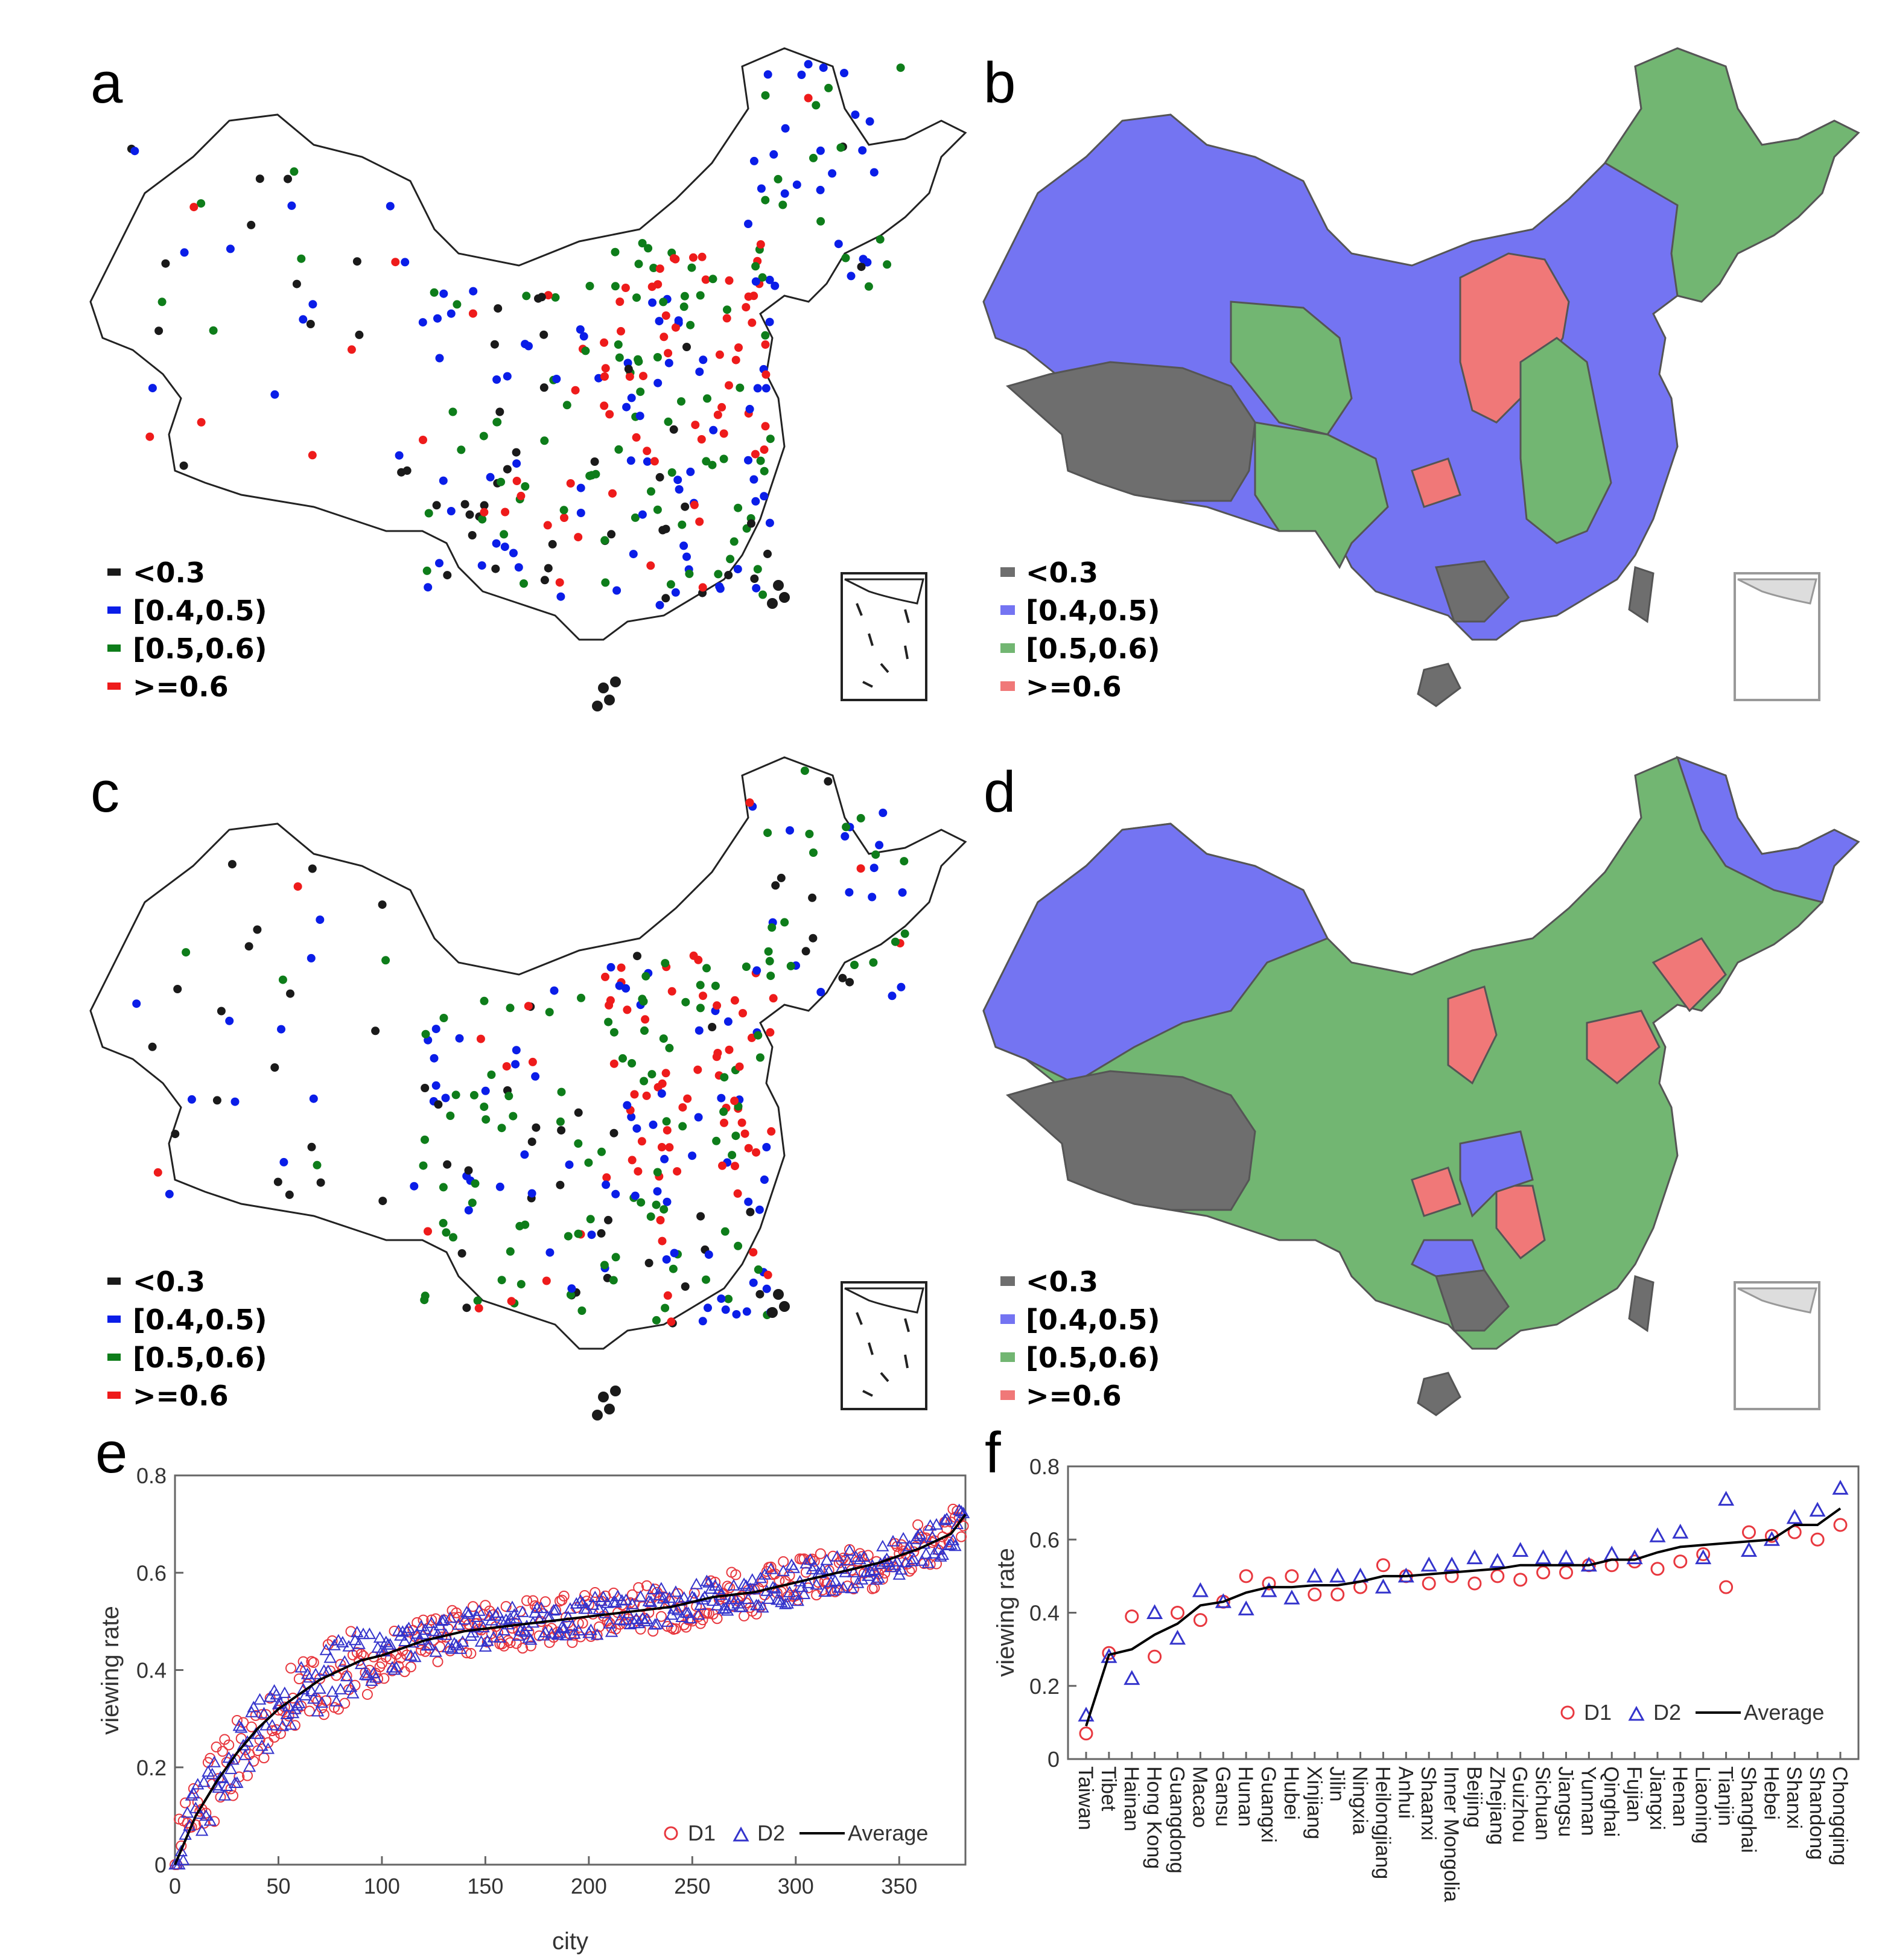 The height and width of the screenshot is (1960, 1885). What do you see at coordinates (1044, 1613) in the screenshot?
I see `chart-f-ytick-label-2: 0.4` at bounding box center [1044, 1613].